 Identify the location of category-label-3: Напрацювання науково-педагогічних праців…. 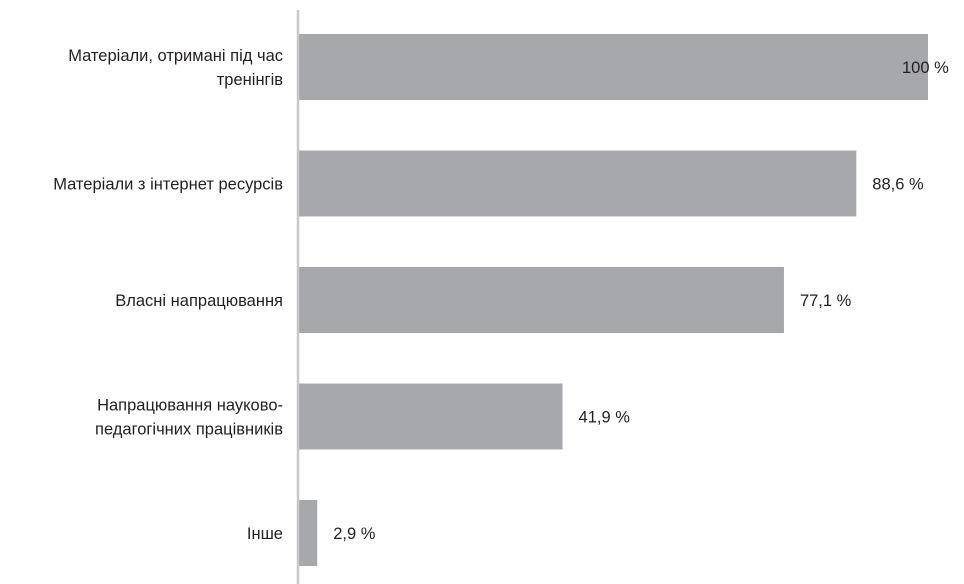
(189, 418).